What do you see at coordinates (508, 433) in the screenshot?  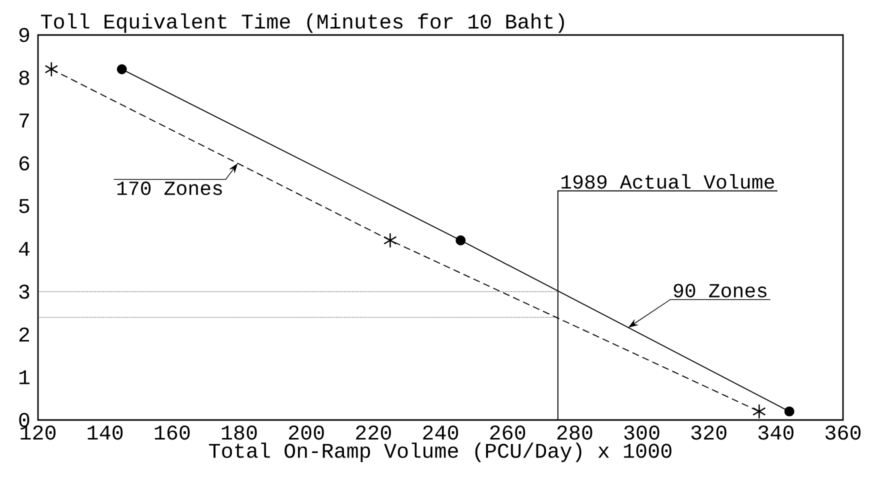 I see `x-tick-label: 260` at bounding box center [508, 433].